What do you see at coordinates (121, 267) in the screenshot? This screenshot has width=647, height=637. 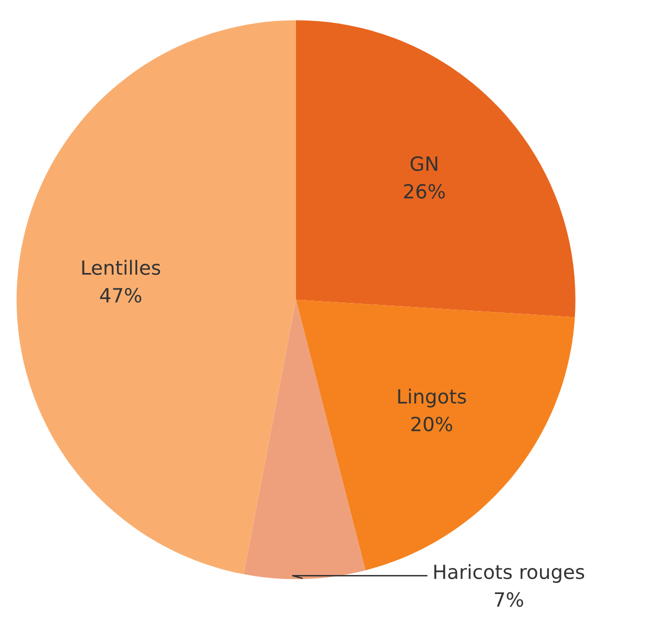 I see `slice-label: Lentilles` at bounding box center [121, 267].